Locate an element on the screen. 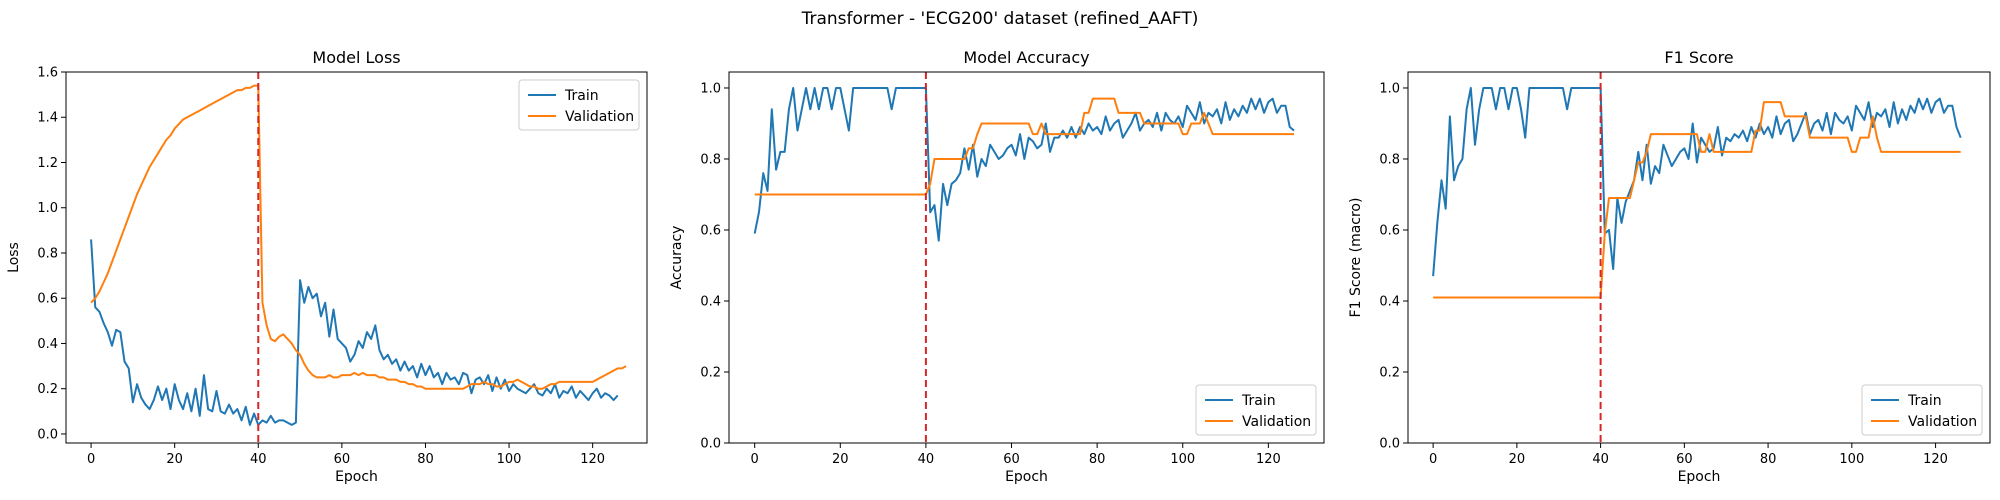 The image size is (2000, 500). y-tick-label: 1.6 is located at coordinates (47, 73).